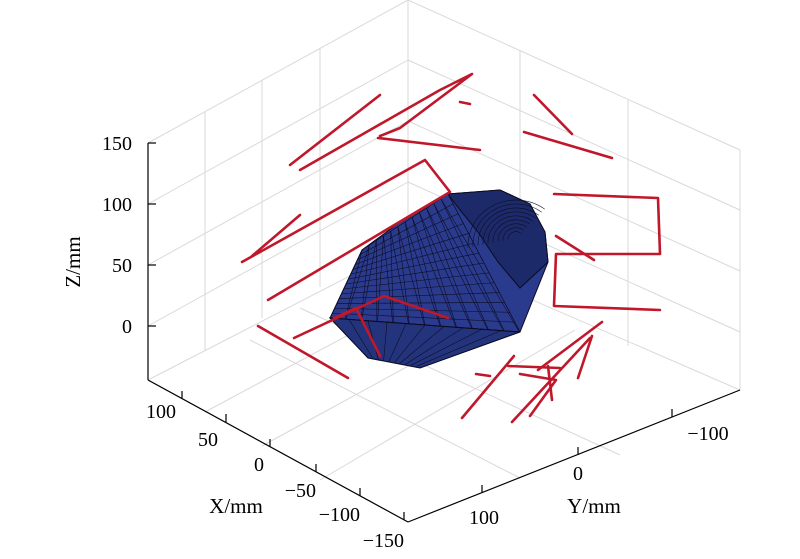 Image resolution: width=800 pixels, height=559 pixels. What do you see at coordinates (117, 144) in the screenshot?
I see `z-tick-label: 150` at bounding box center [117, 144].